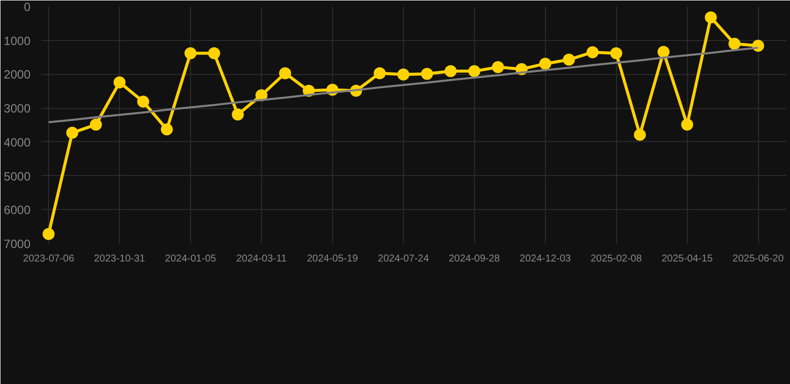 This screenshot has width=790, height=384. What do you see at coordinates (474, 259) in the screenshot?
I see `x-tick-label: 2024-09-28` at bounding box center [474, 259].